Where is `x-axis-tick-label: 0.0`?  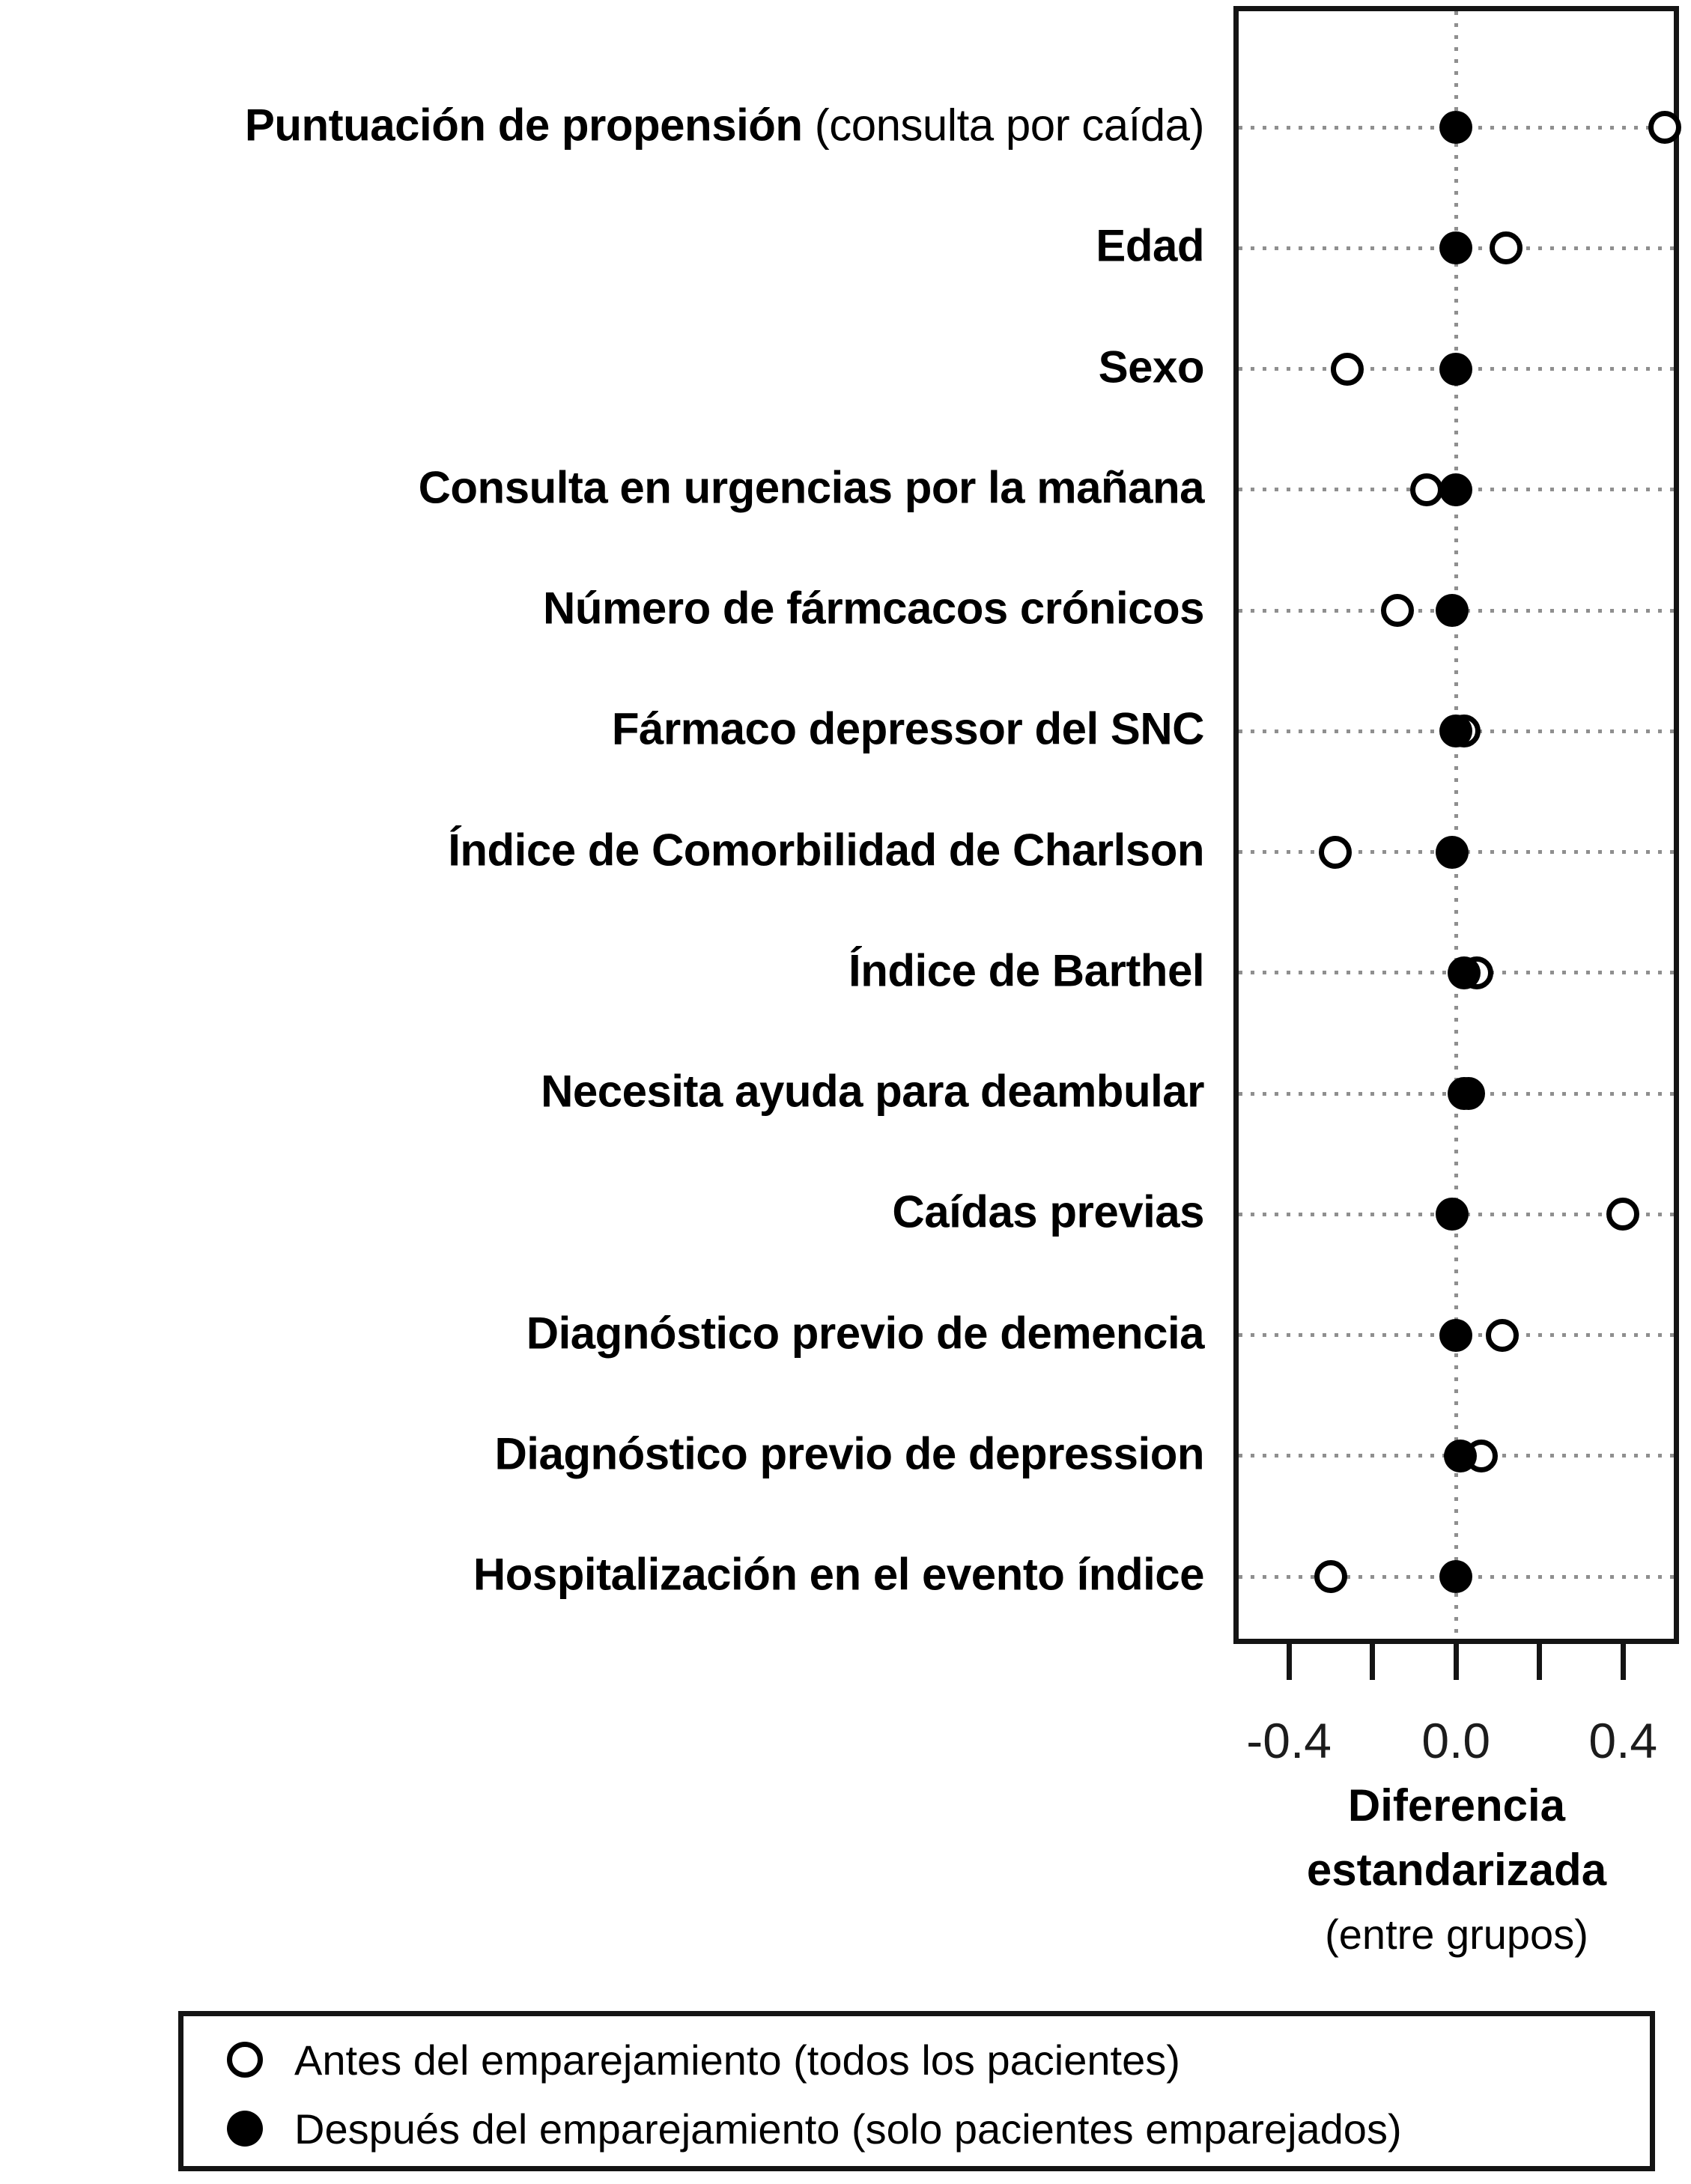
x-axis-tick-label: 0.0 is located at coordinates (1456, 1740).